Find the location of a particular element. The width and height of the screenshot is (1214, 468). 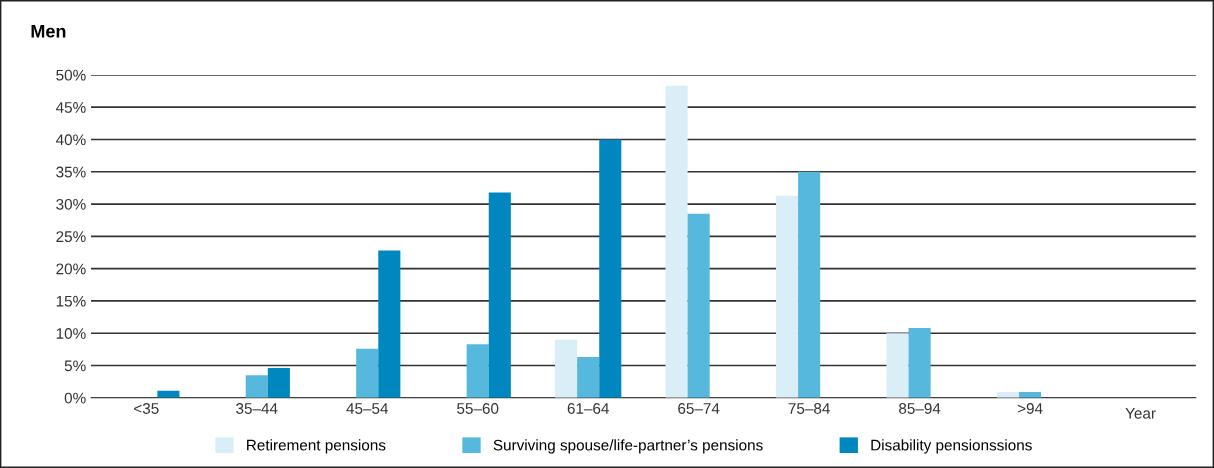

legend-label: Retirement pensions is located at coordinates (316, 446).